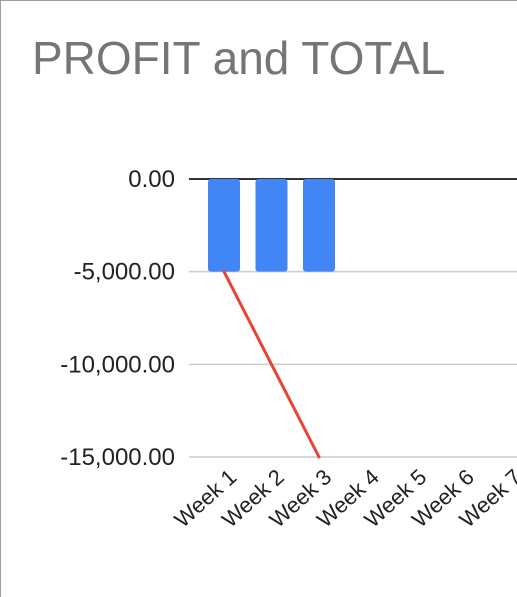 Image resolution: width=517 pixels, height=597 pixels. What do you see at coordinates (271, 364) in the screenshot?
I see `series-line` at bounding box center [271, 364].